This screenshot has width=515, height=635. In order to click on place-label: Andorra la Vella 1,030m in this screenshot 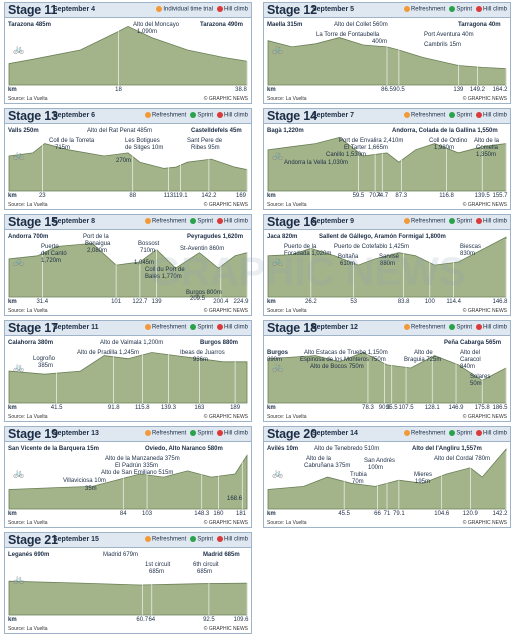, I will do `click(316, 163)`.